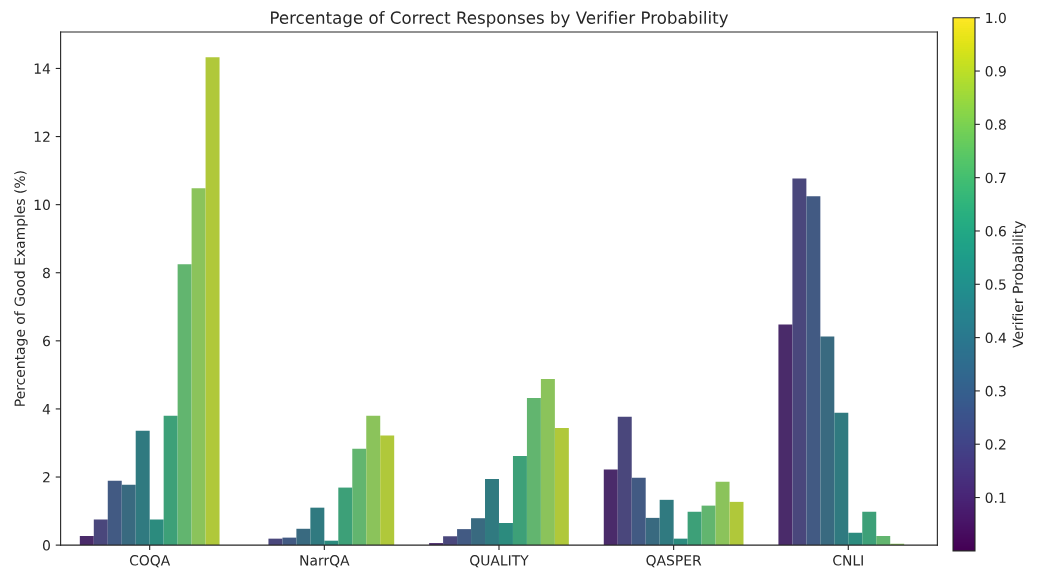  Describe the element at coordinates (325, 561) in the screenshot. I see `x-tick-label: NarrQA` at that location.